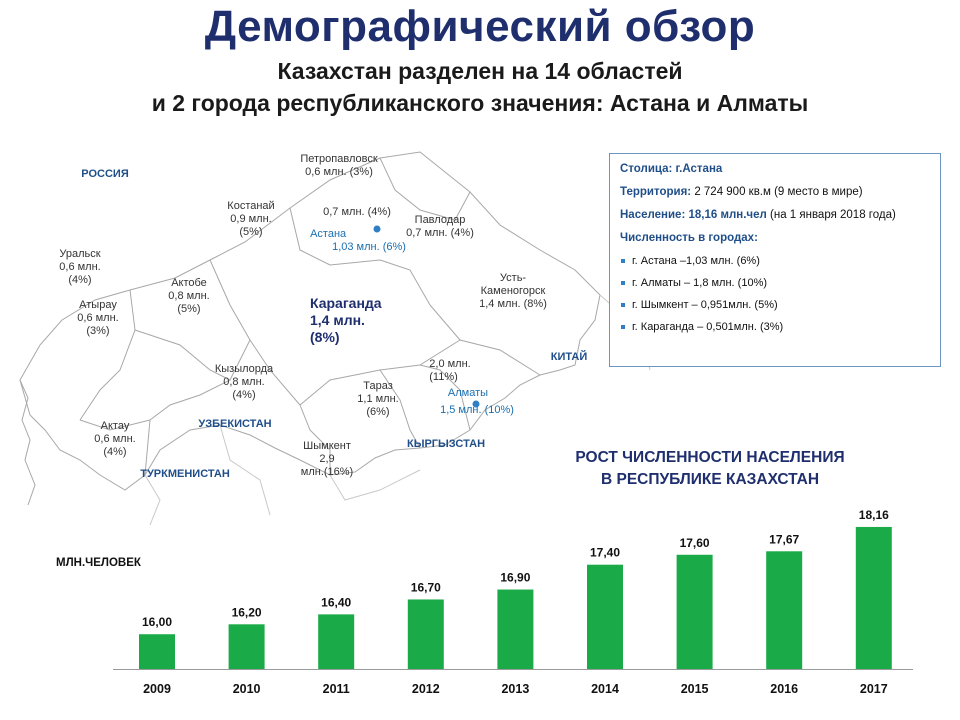 Image resolution: width=960 pixels, height=720 pixels. What do you see at coordinates (27, 442) in the screenshot?
I see `caspian-coast` at bounding box center [27, 442].